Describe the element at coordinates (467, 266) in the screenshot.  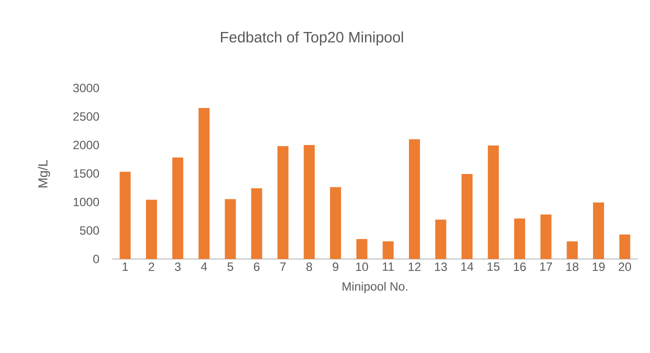
I see `x-tick-label: 14` at that location.